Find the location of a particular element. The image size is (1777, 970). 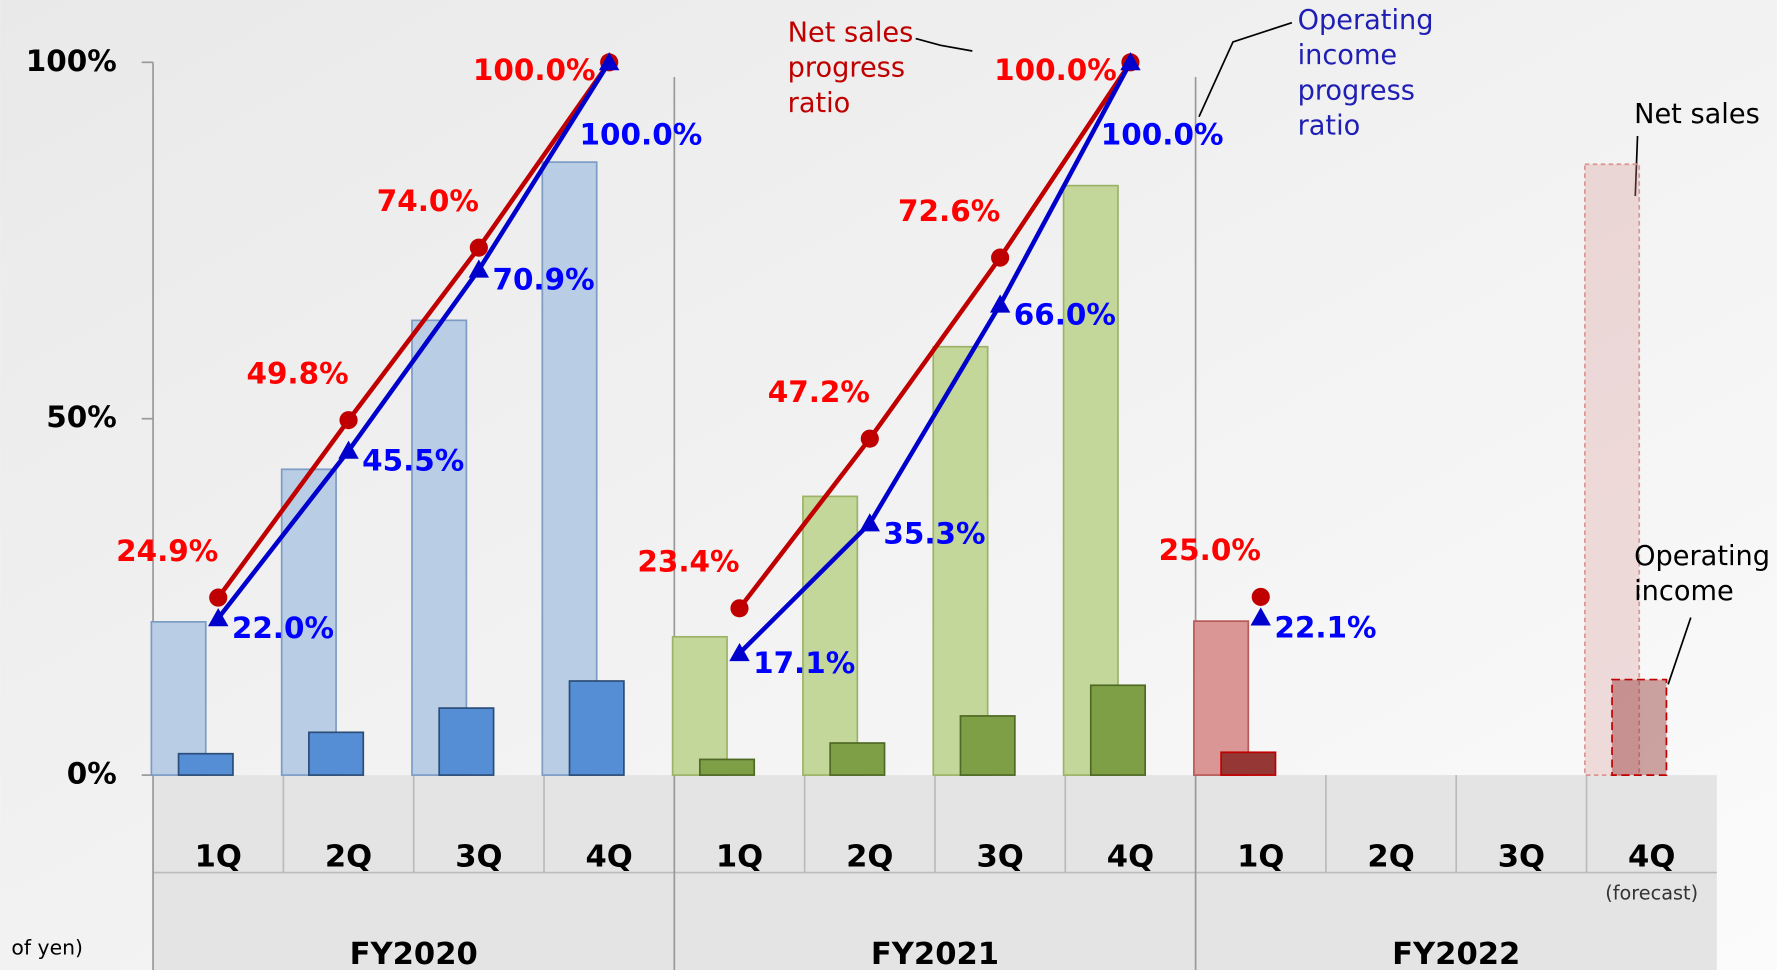

value-label: 49.8% is located at coordinates (297, 373).